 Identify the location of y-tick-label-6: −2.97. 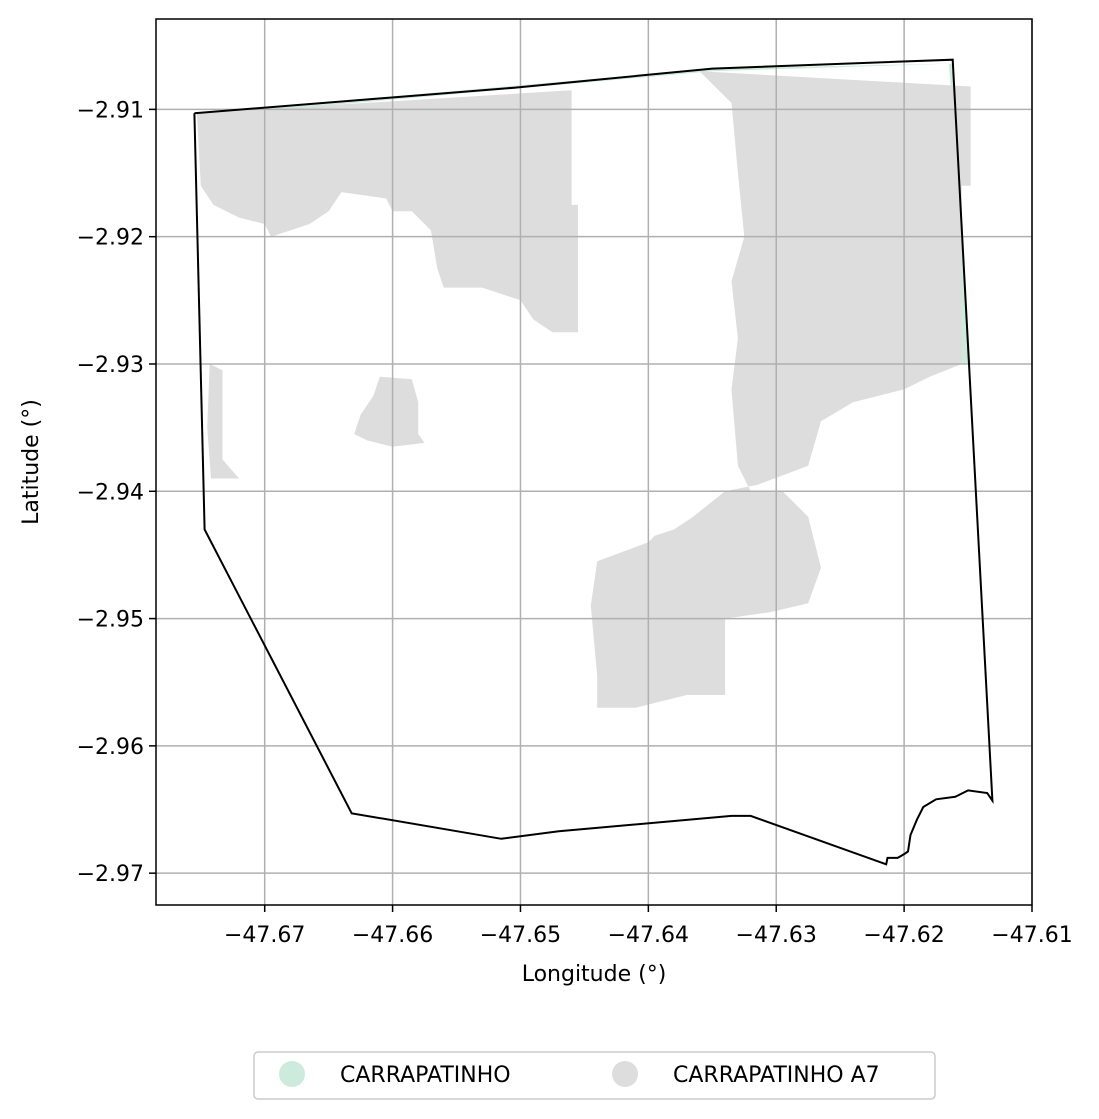
(110, 874).